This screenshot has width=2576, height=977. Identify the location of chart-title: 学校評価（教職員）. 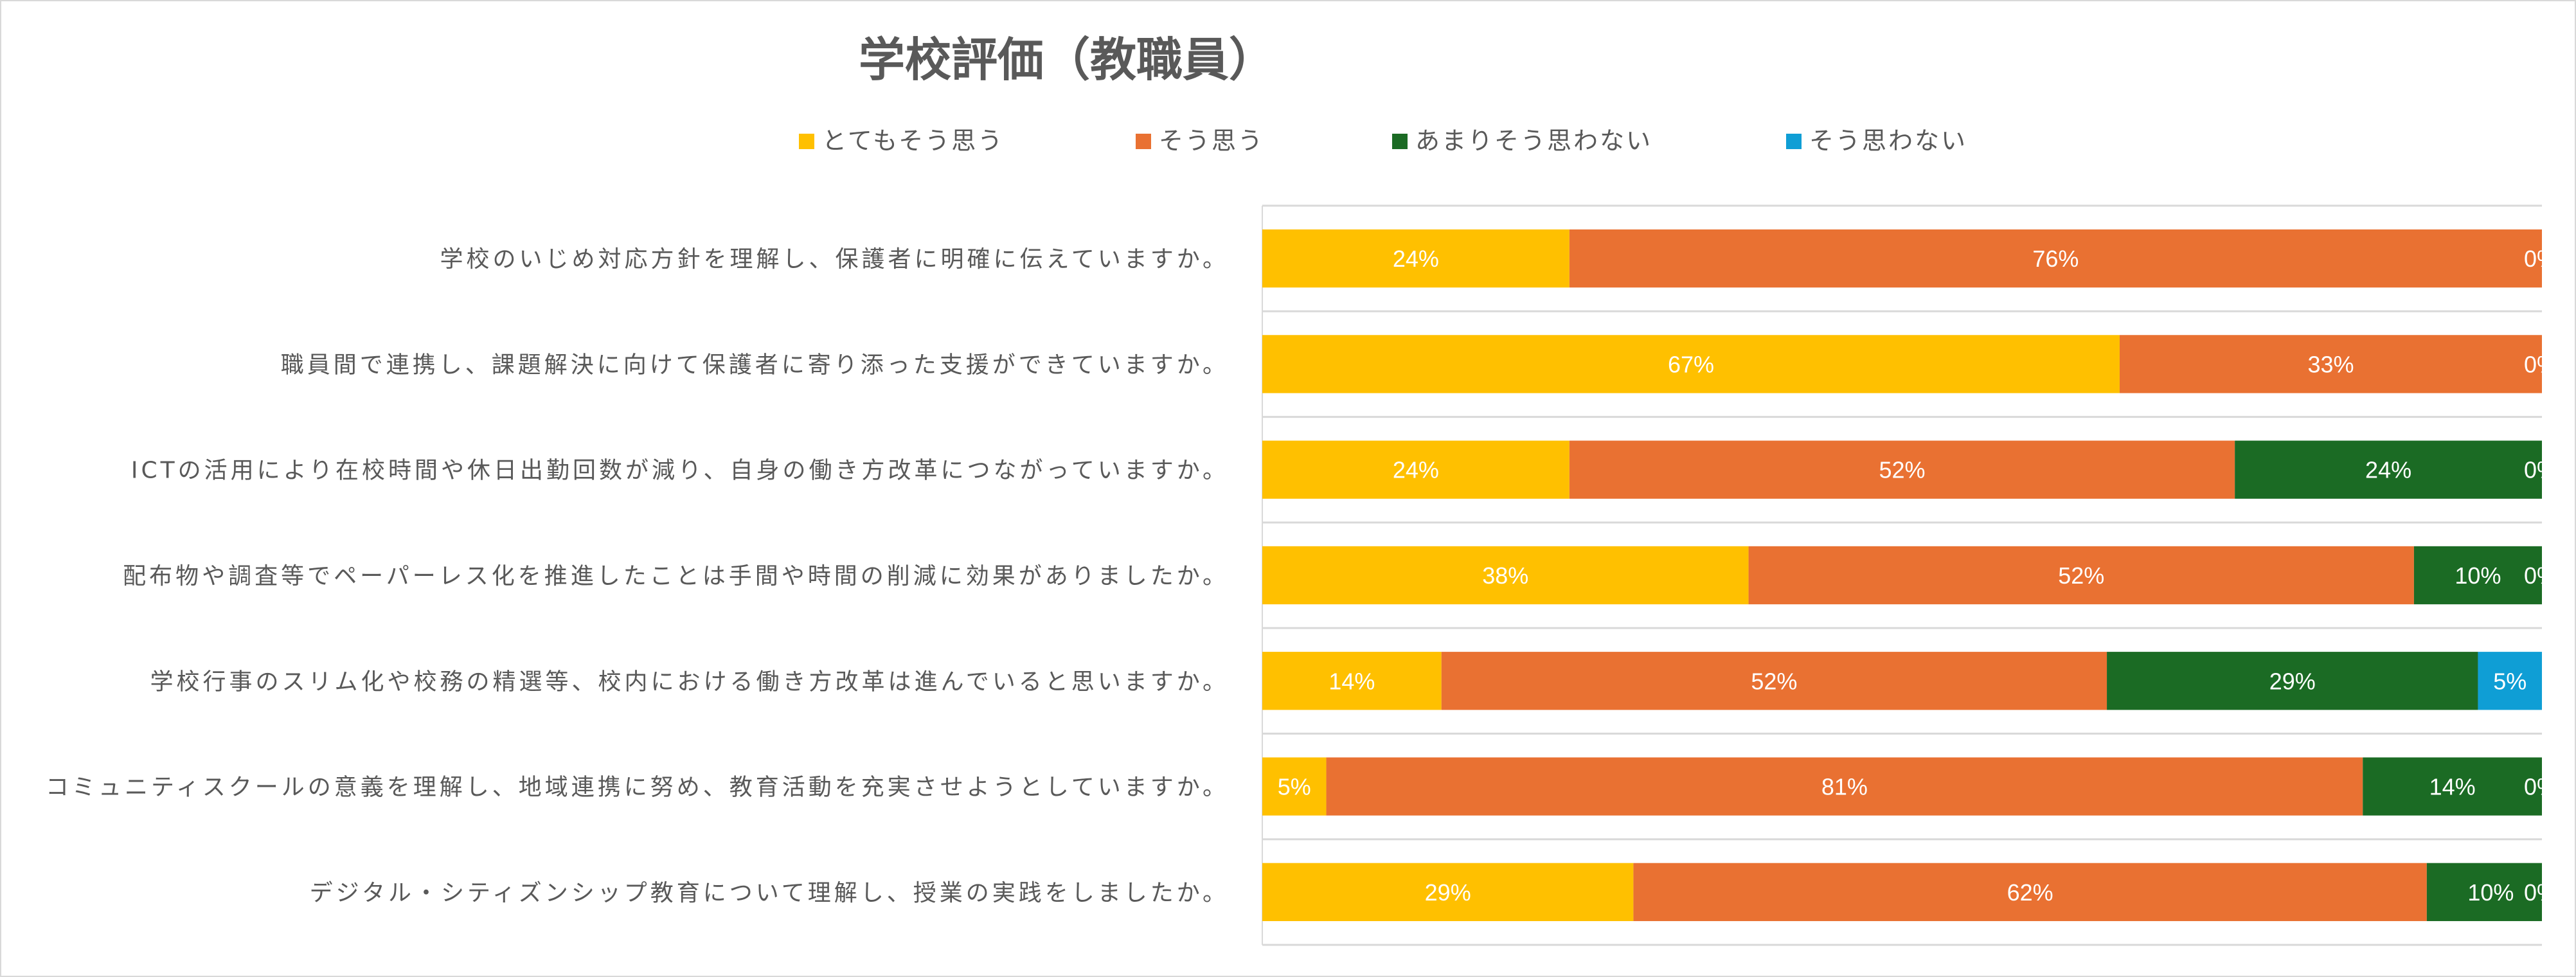
(1067, 60).